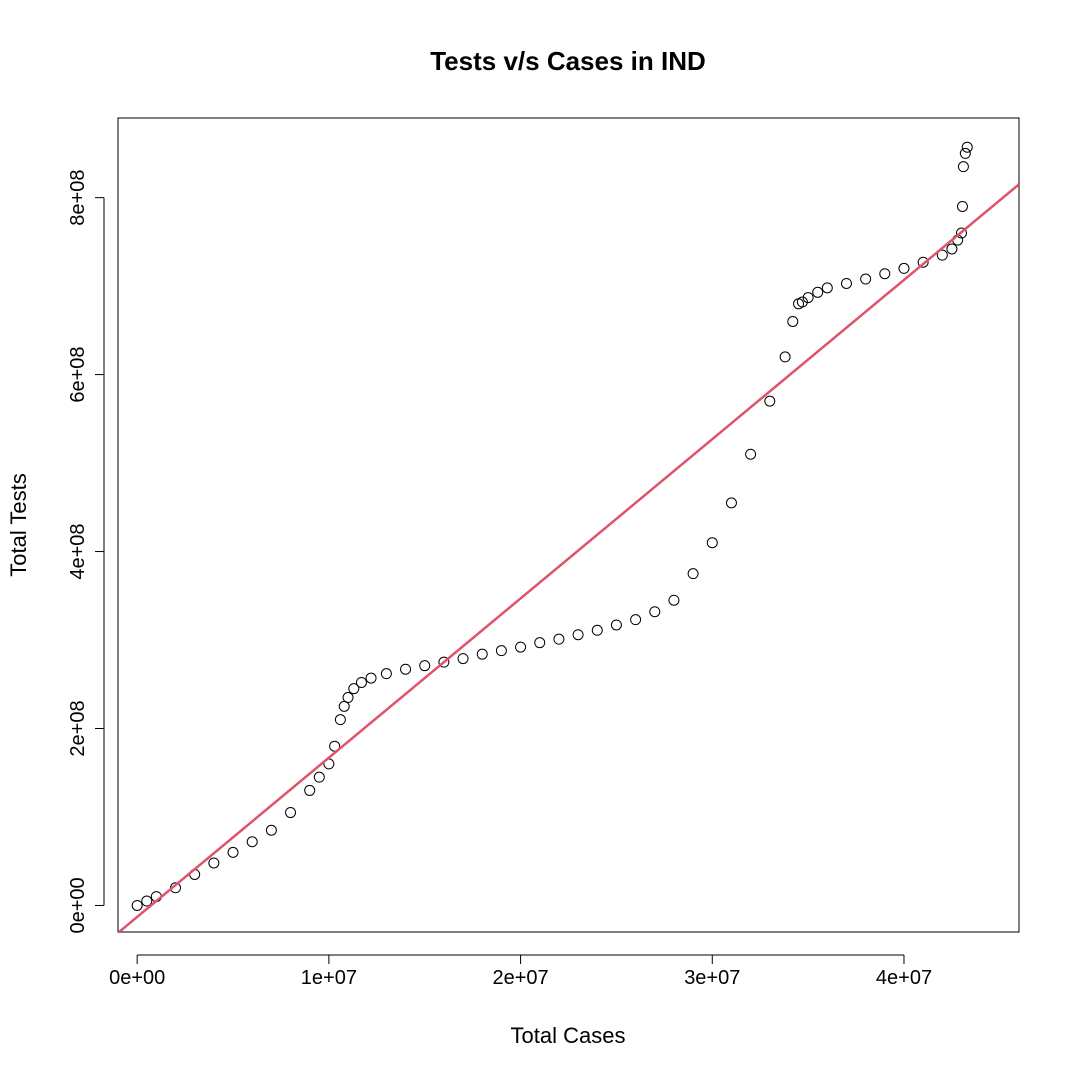  I want to click on y-tick-label: 0e+00, so click(78, 905).